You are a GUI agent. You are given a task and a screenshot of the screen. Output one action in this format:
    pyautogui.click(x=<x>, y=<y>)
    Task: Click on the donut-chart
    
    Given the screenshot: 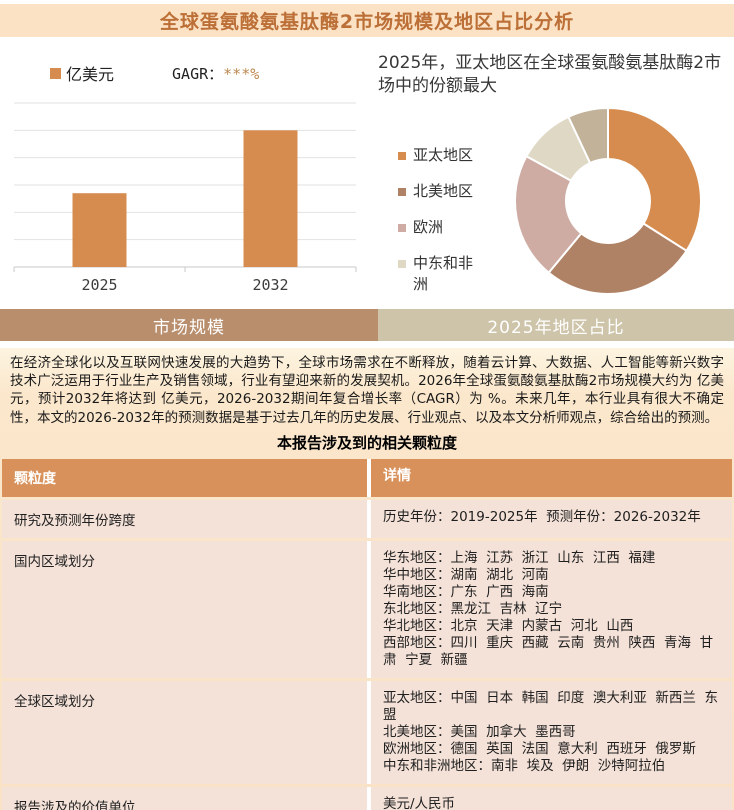 What is the action you would take?
    pyautogui.click(x=608, y=201)
    